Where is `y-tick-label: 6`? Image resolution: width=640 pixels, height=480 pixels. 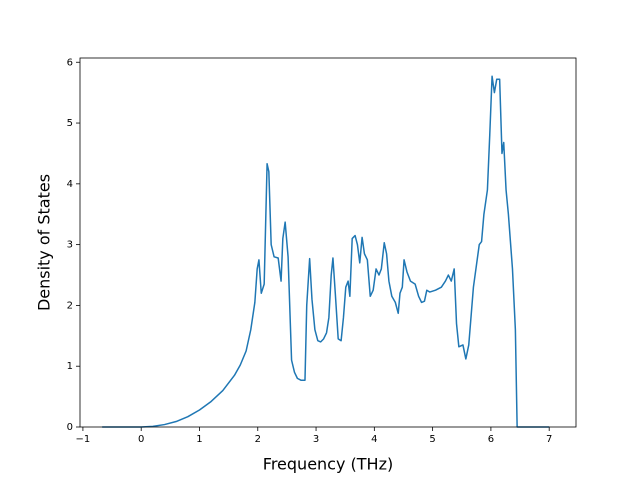 y-tick-label: 6 is located at coordinates (70, 62).